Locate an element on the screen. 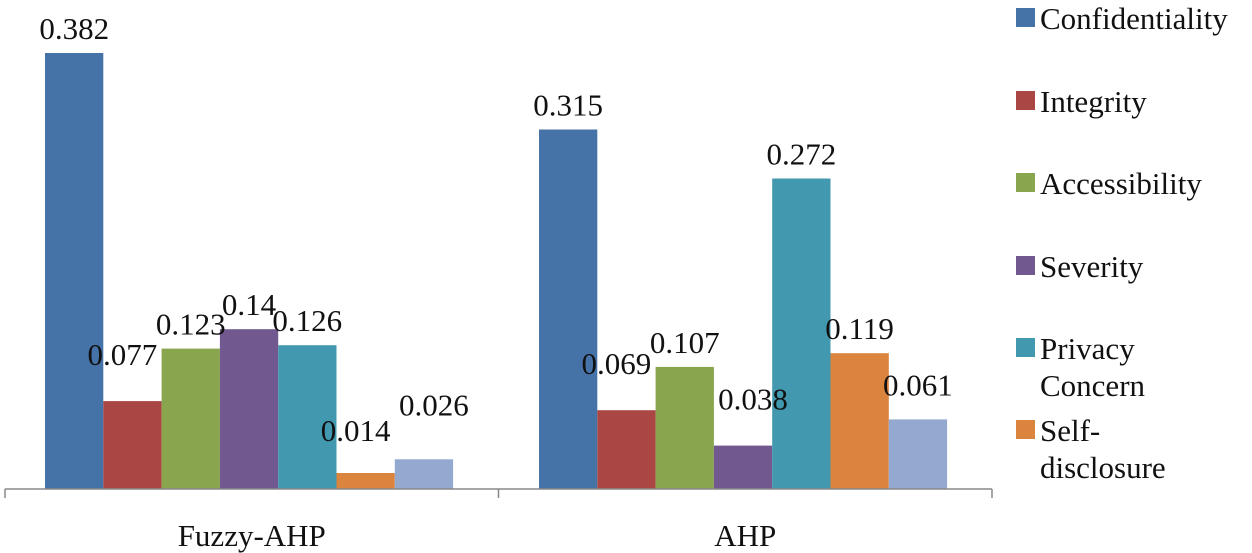  bar-ahp-confidentiality is located at coordinates (568, 309).